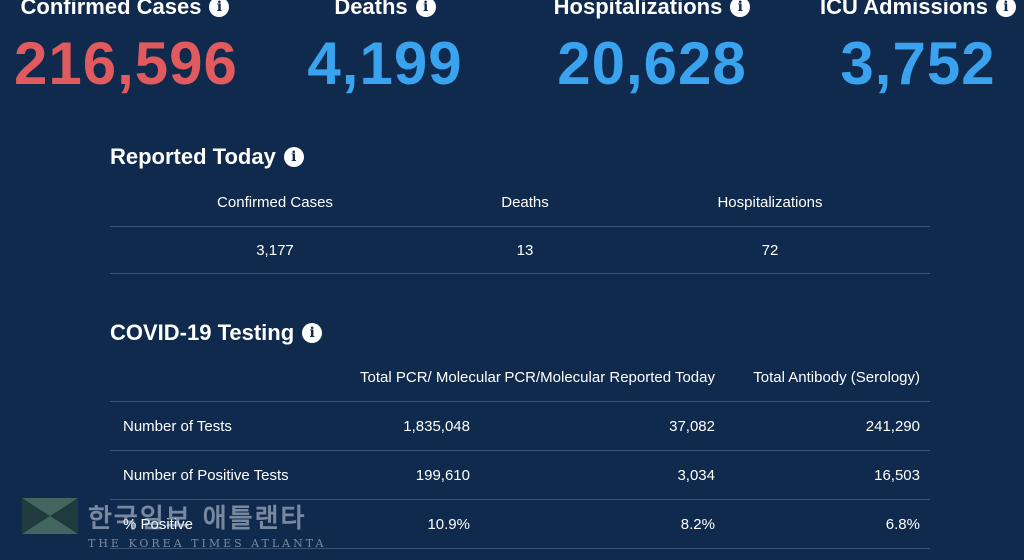 The width and height of the screenshot is (1024, 560). What do you see at coordinates (697, 524) in the screenshot?
I see `table-cell: 8.2%` at bounding box center [697, 524].